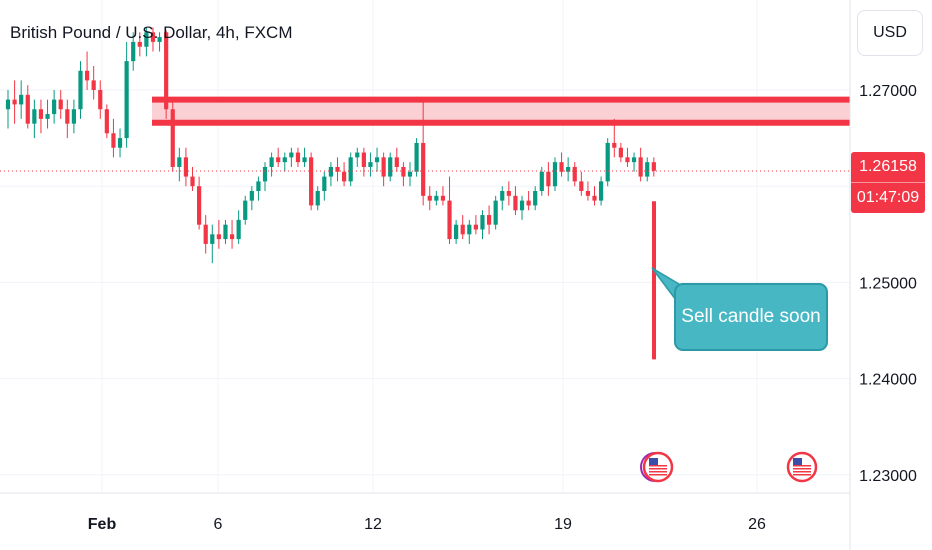 This screenshot has height=550, width=932. I want to click on x-tick-label: 19, so click(563, 524).